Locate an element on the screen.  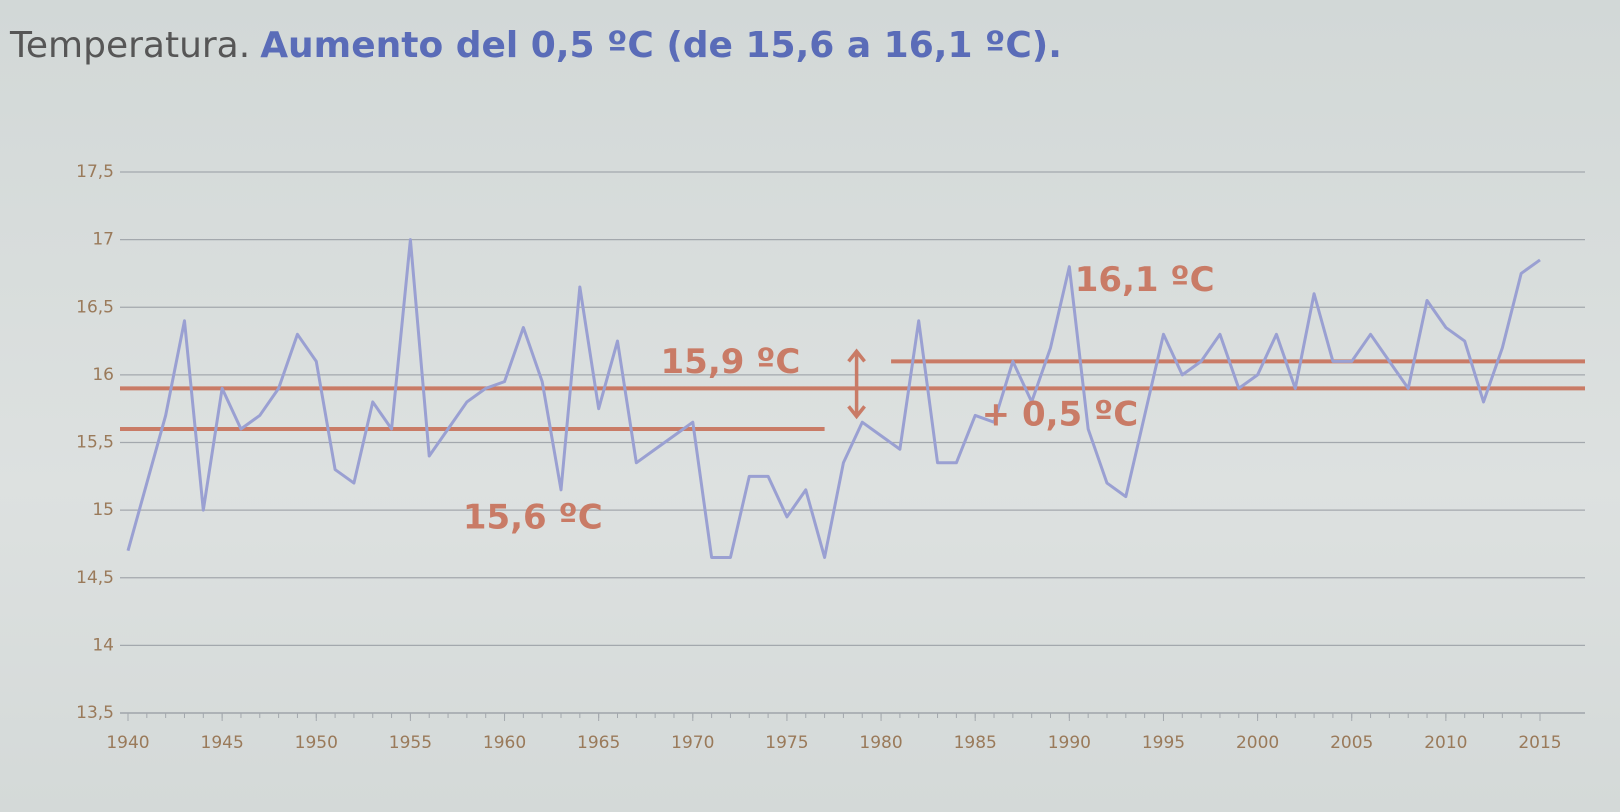
x-tick-label: 1945 is located at coordinates (222, 743).